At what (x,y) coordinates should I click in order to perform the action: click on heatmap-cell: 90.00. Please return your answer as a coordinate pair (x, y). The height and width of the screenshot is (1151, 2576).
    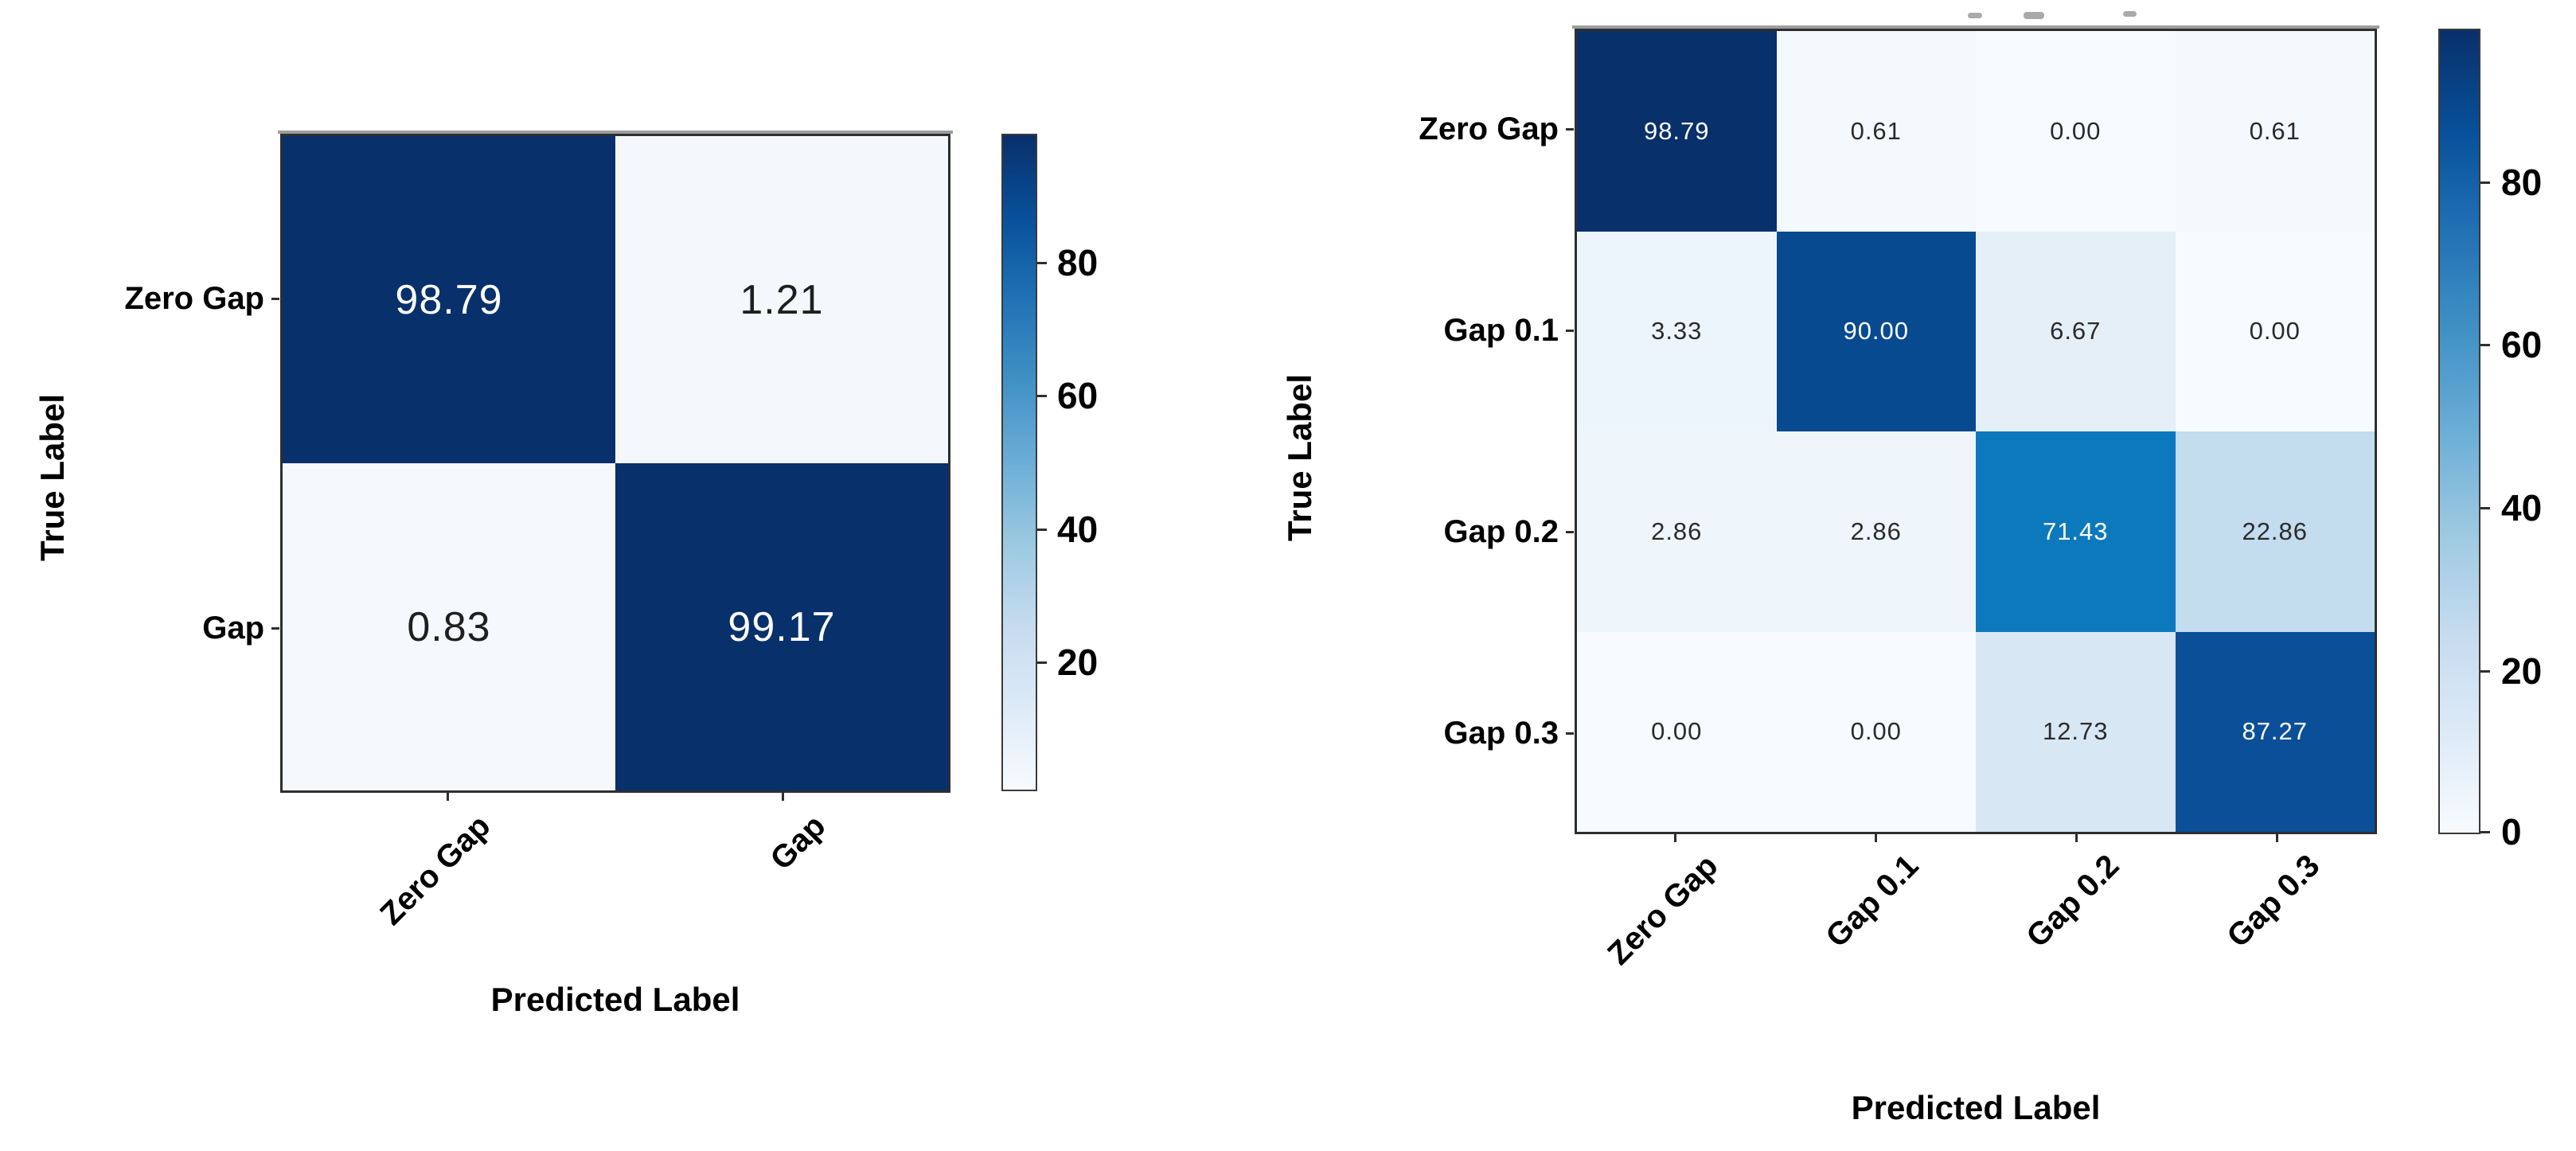
    Looking at the image, I should click on (1876, 331).